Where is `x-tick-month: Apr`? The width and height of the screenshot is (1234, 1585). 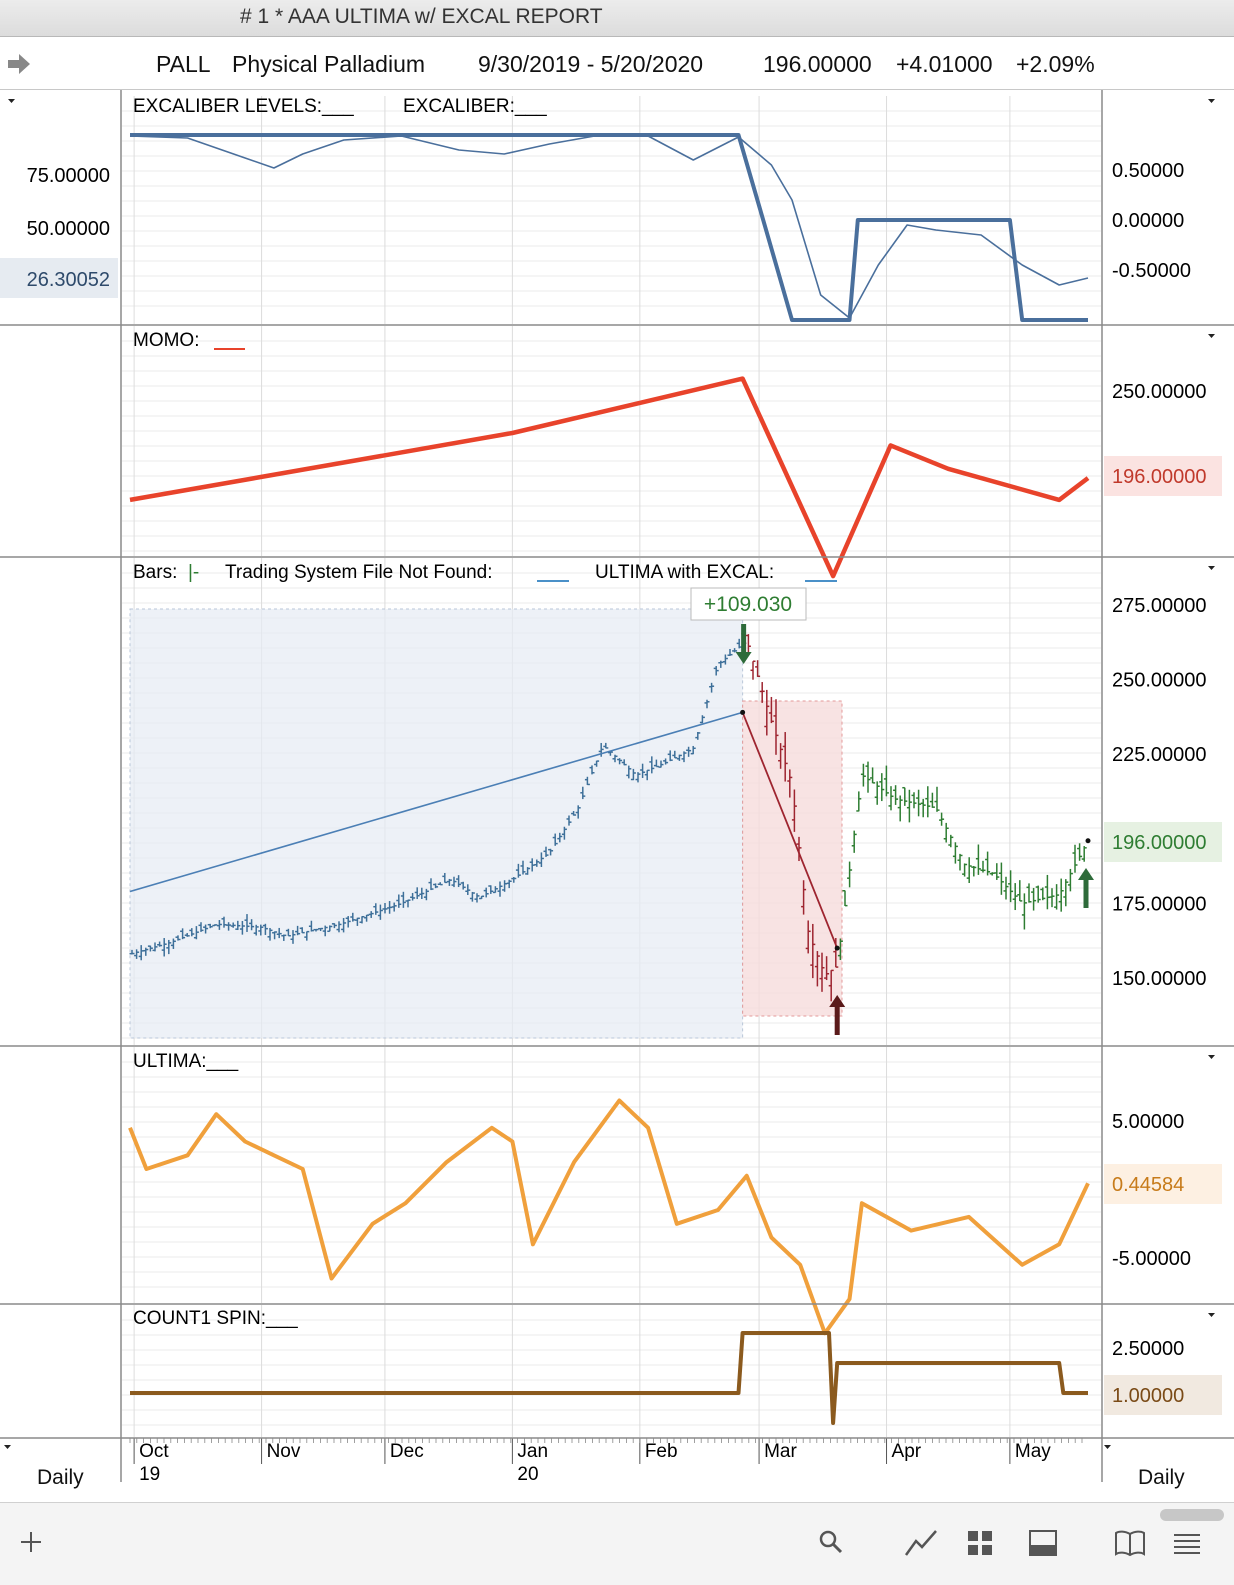
x-tick-month: Apr is located at coordinates (907, 1451).